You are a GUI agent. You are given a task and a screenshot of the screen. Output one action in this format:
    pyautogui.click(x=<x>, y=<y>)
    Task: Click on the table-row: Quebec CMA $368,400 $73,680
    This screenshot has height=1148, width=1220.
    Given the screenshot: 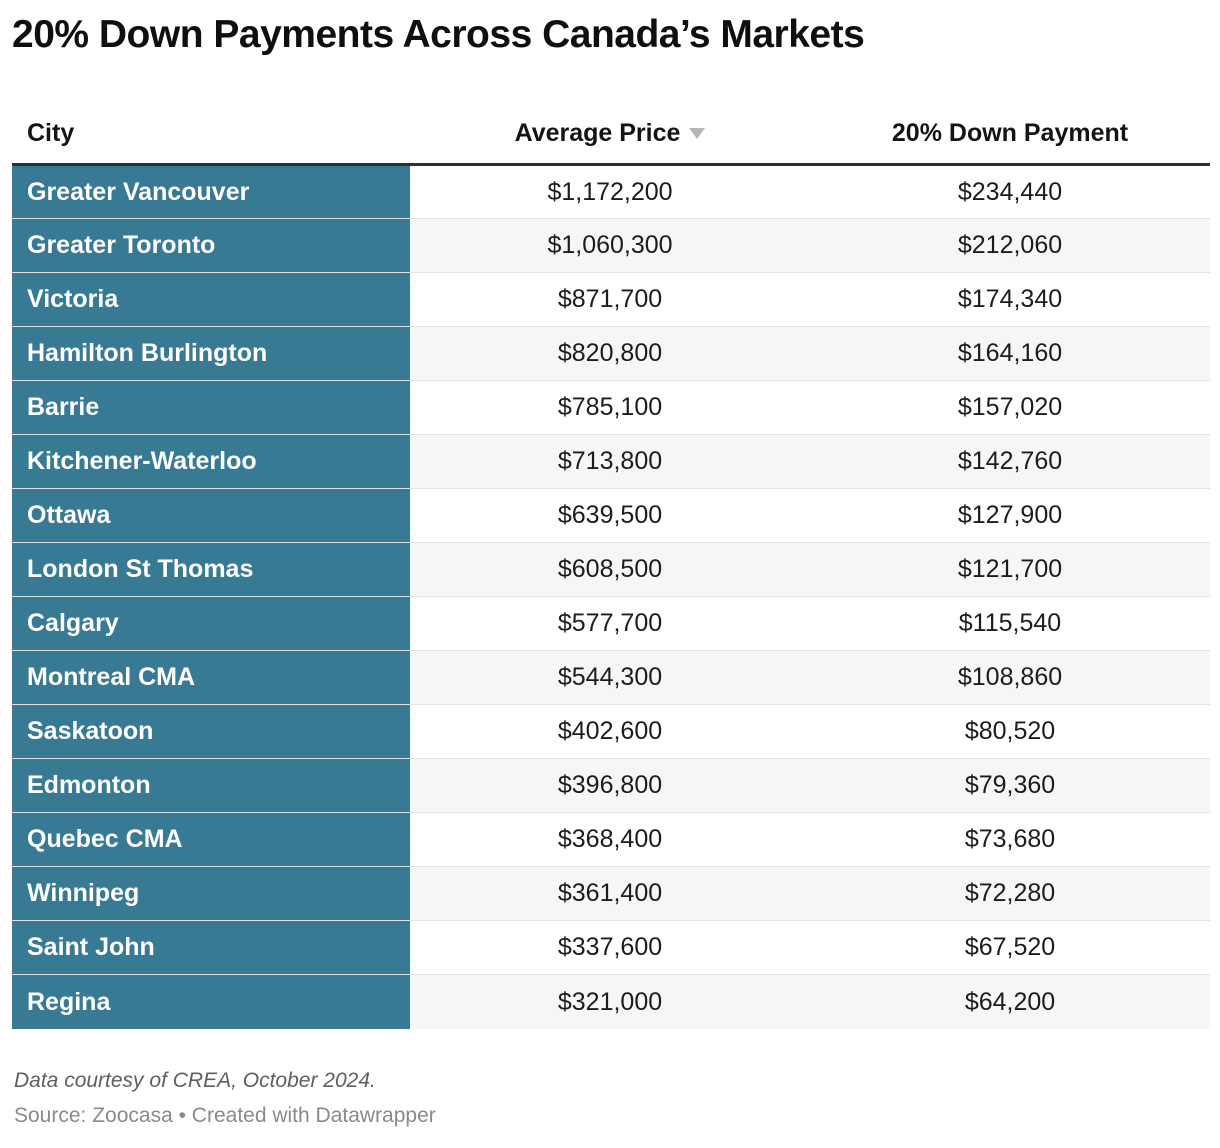 What is the action you would take?
    pyautogui.click(x=611, y=839)
    